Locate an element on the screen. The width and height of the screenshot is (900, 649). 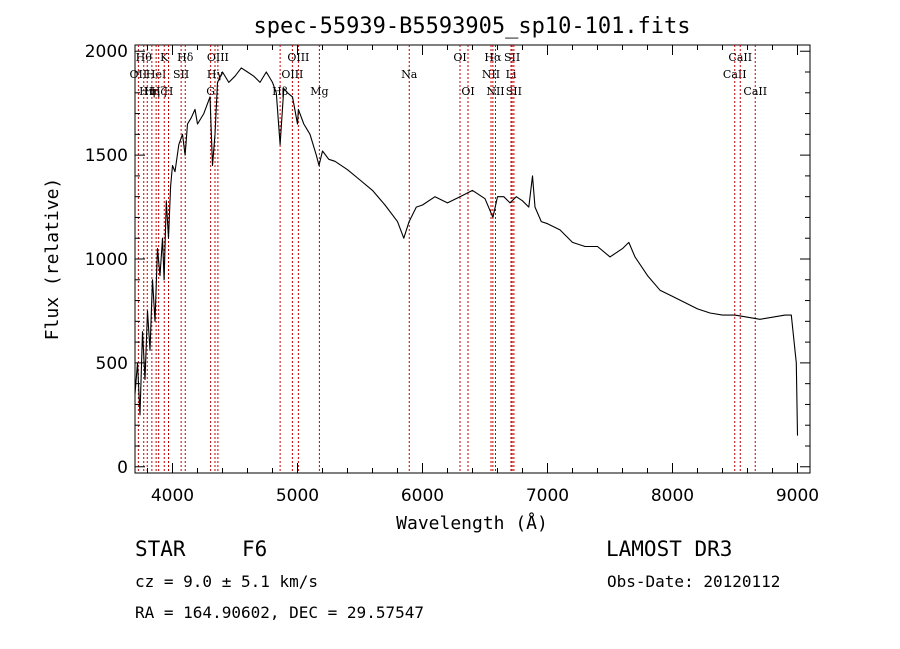
y-tick-label: 2000 is located at coordinates (106, 52).